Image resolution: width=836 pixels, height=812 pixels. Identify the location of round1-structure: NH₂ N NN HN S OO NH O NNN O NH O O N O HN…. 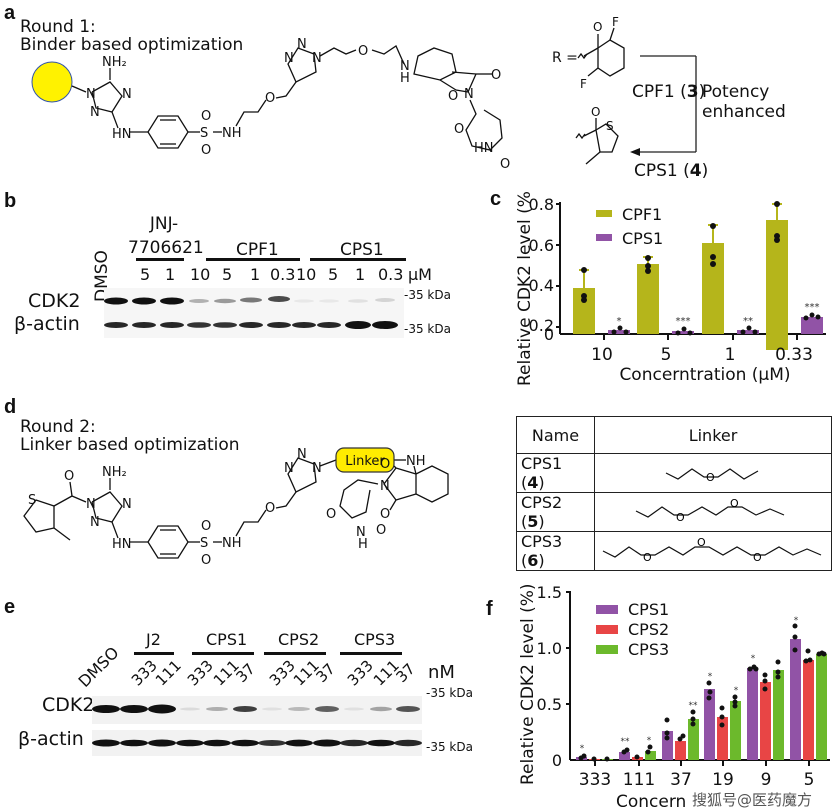
(270, 104).